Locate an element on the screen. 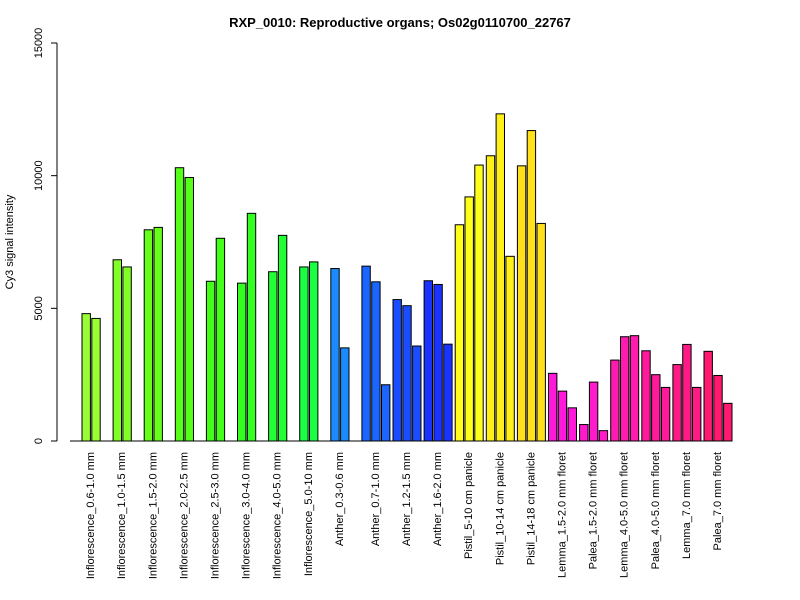 The width and height of the screenshot is (800, 600). category-label: Inflorescence_4.0-5.0 mm is located at coordinates (278, 515).